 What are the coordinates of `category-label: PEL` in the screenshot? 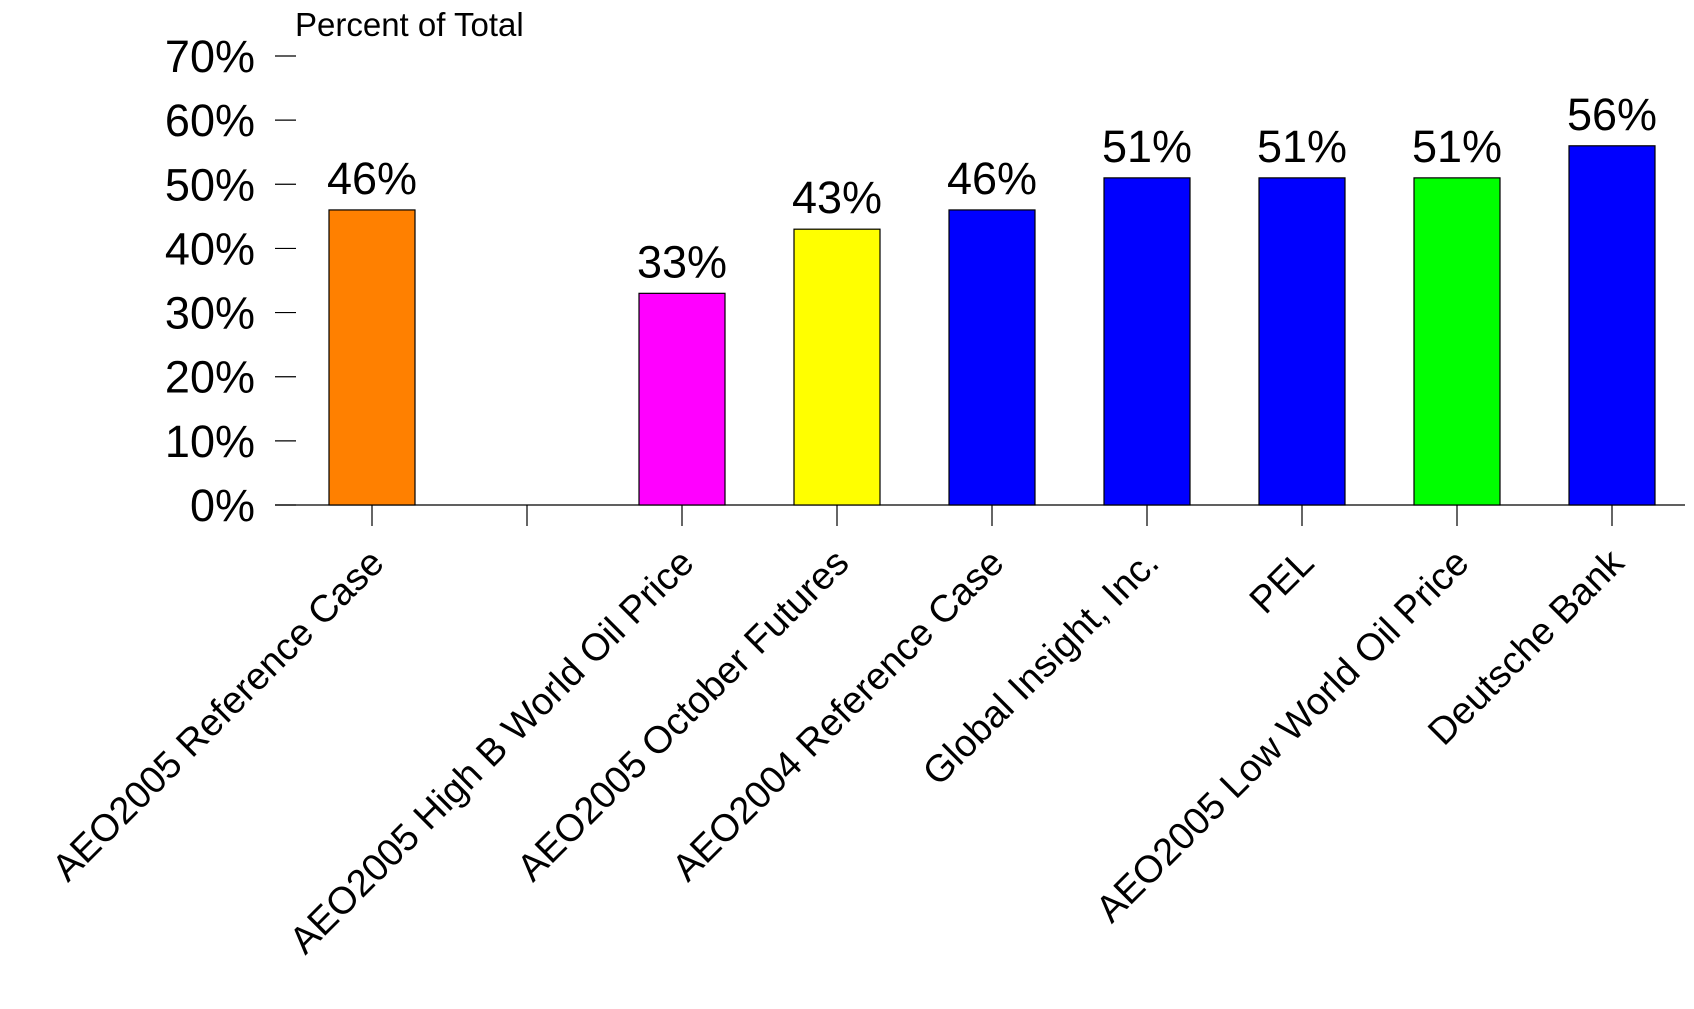 It's located at (1282, 582).